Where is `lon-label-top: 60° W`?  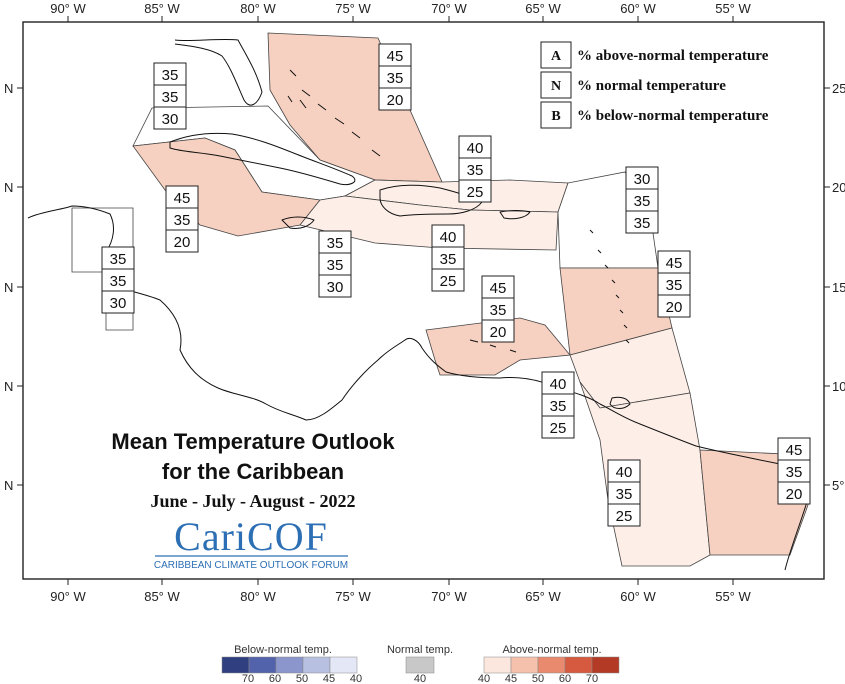
lon-label-top: 60° W is located at coordinates (638, 8).